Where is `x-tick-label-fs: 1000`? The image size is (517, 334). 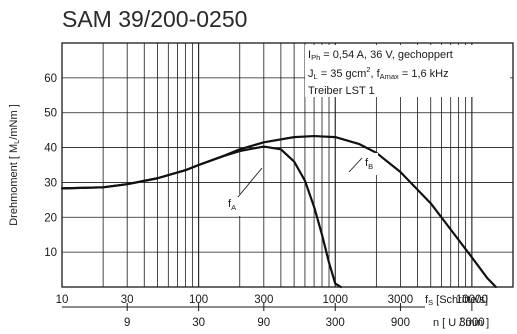 x-tick-label-fs: 1000 is located at coordinates (335, 300).